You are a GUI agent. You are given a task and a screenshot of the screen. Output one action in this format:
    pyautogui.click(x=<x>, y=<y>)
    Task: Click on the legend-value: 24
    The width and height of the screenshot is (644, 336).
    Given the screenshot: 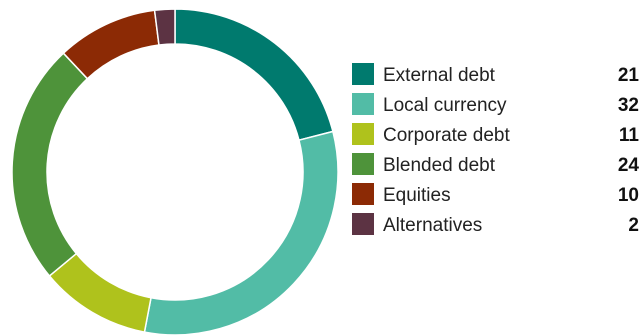 What is the action you would take?
    pyautogui.click(x=629, y=165)
    